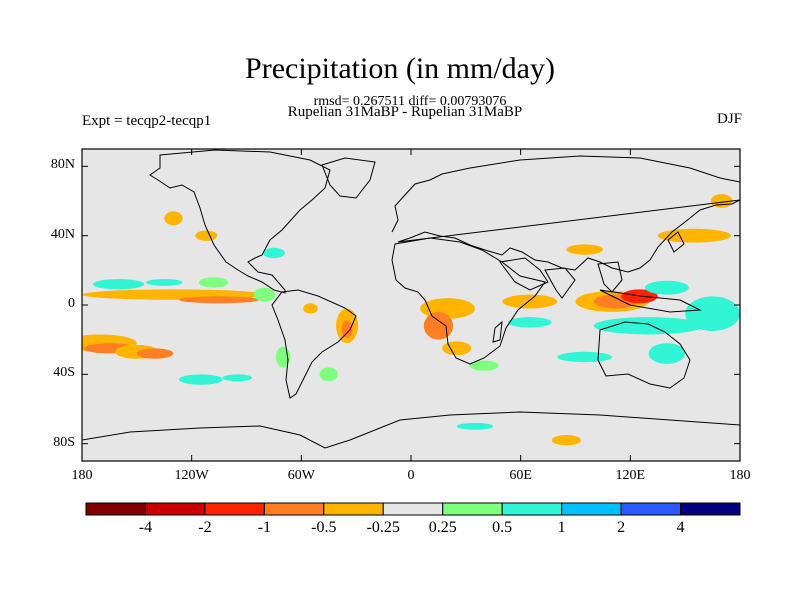  What do you see at coordinates (71, 303) in the screenshot?
I see `lat-tick-label: 0` at bounding box center [71, 303].